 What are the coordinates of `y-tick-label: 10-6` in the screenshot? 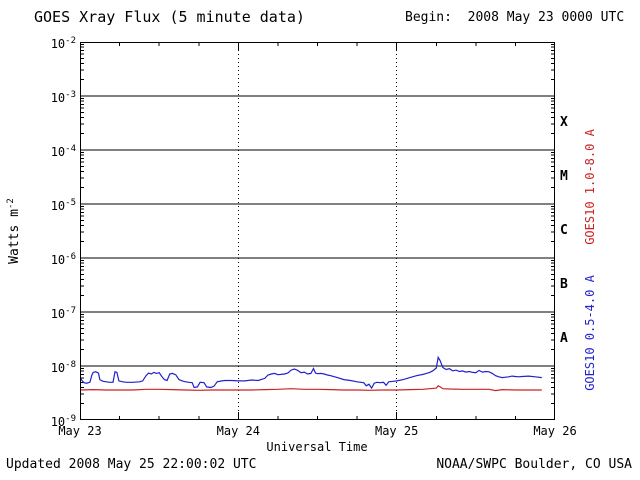 It's located at (63, 259).